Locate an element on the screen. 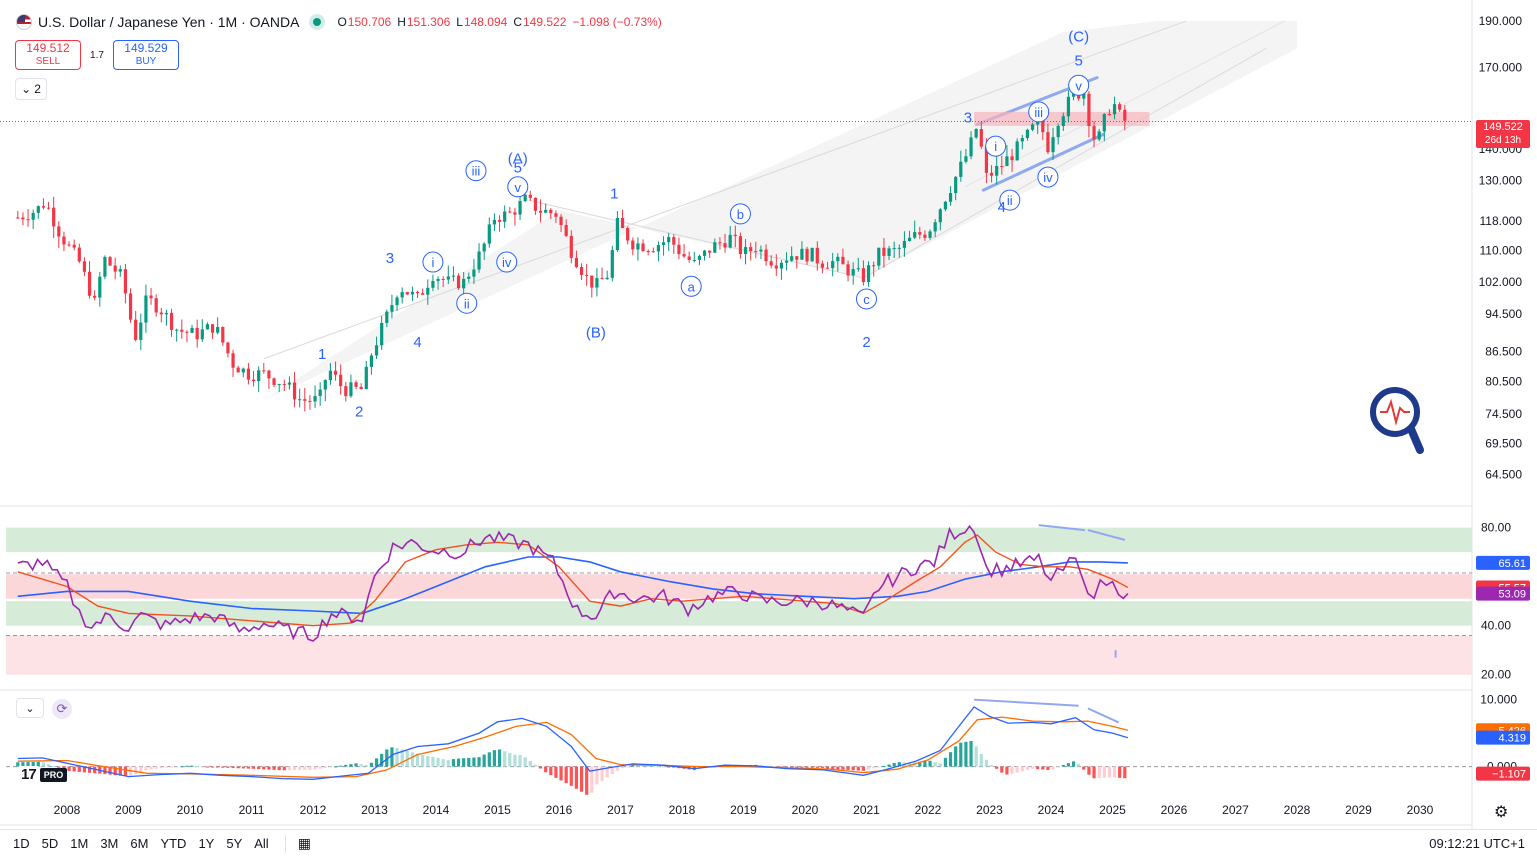 The width and height of the screenshot is (1537, 857). utc-clock: 09:12:21 UTC+1 is located at coordinates (1477, 843).